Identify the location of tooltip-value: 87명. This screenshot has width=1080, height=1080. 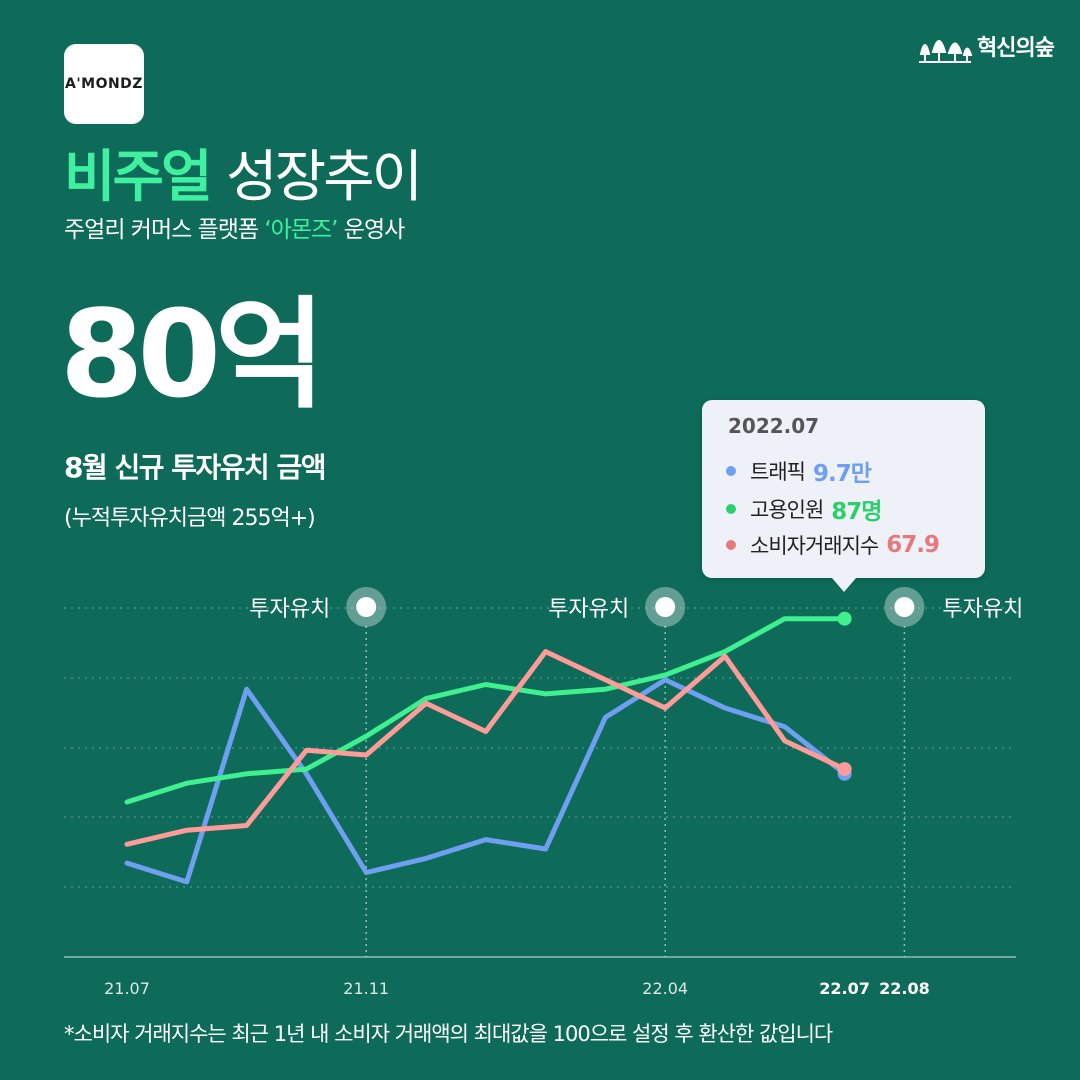
(856, 512).